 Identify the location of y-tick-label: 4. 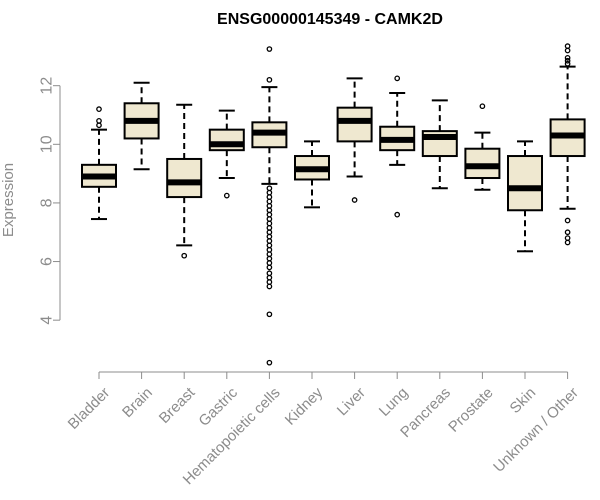
(47, 320).